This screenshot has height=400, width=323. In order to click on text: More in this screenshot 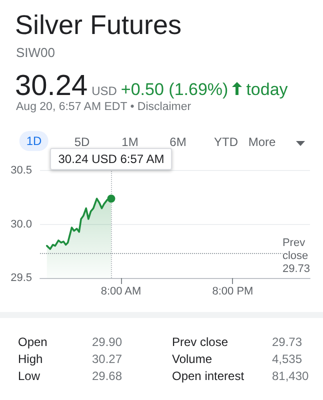, I will do `click(262, 142)`.